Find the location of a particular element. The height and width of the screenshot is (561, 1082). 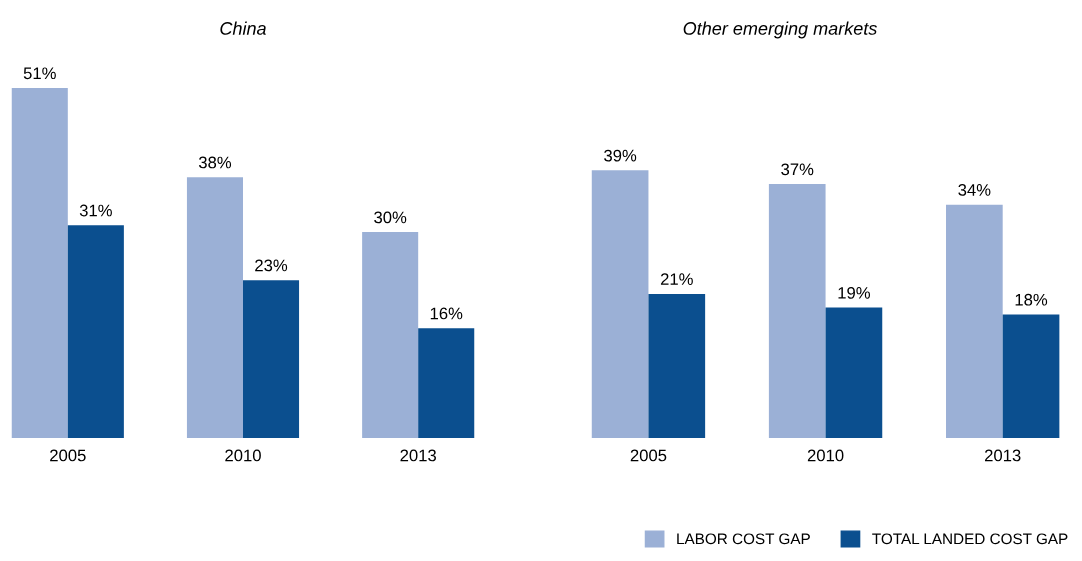

data-label: 21% is located at coordinates (676, 279).